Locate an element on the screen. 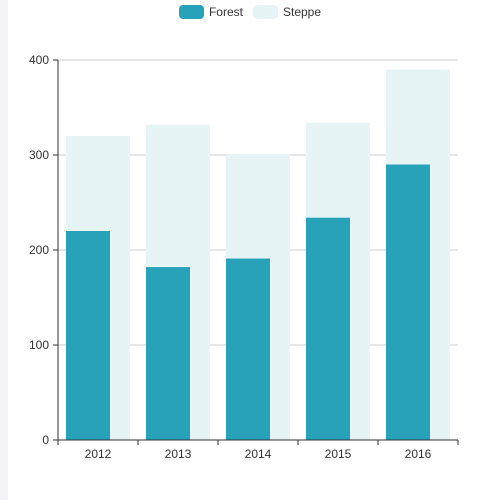 The height and width of the screenshot is (500, 500). y-tick-label-0: 0 is located at coordinates (45, 440).